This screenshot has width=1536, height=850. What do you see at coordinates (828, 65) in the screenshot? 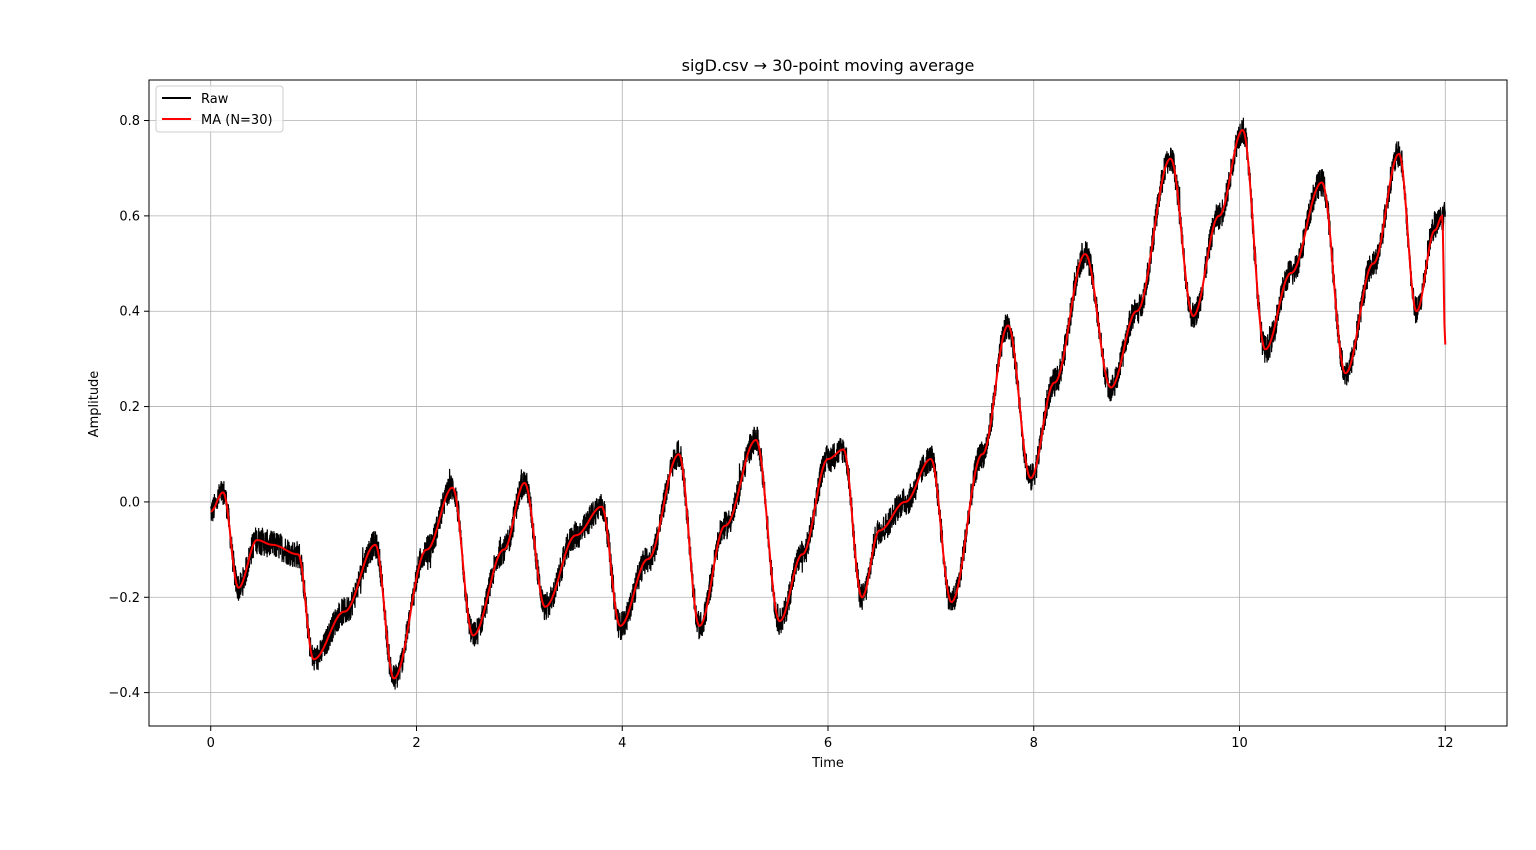
I see `chart-title: sigD.csv → 30-point moving average` at bounding box center [828, 65].